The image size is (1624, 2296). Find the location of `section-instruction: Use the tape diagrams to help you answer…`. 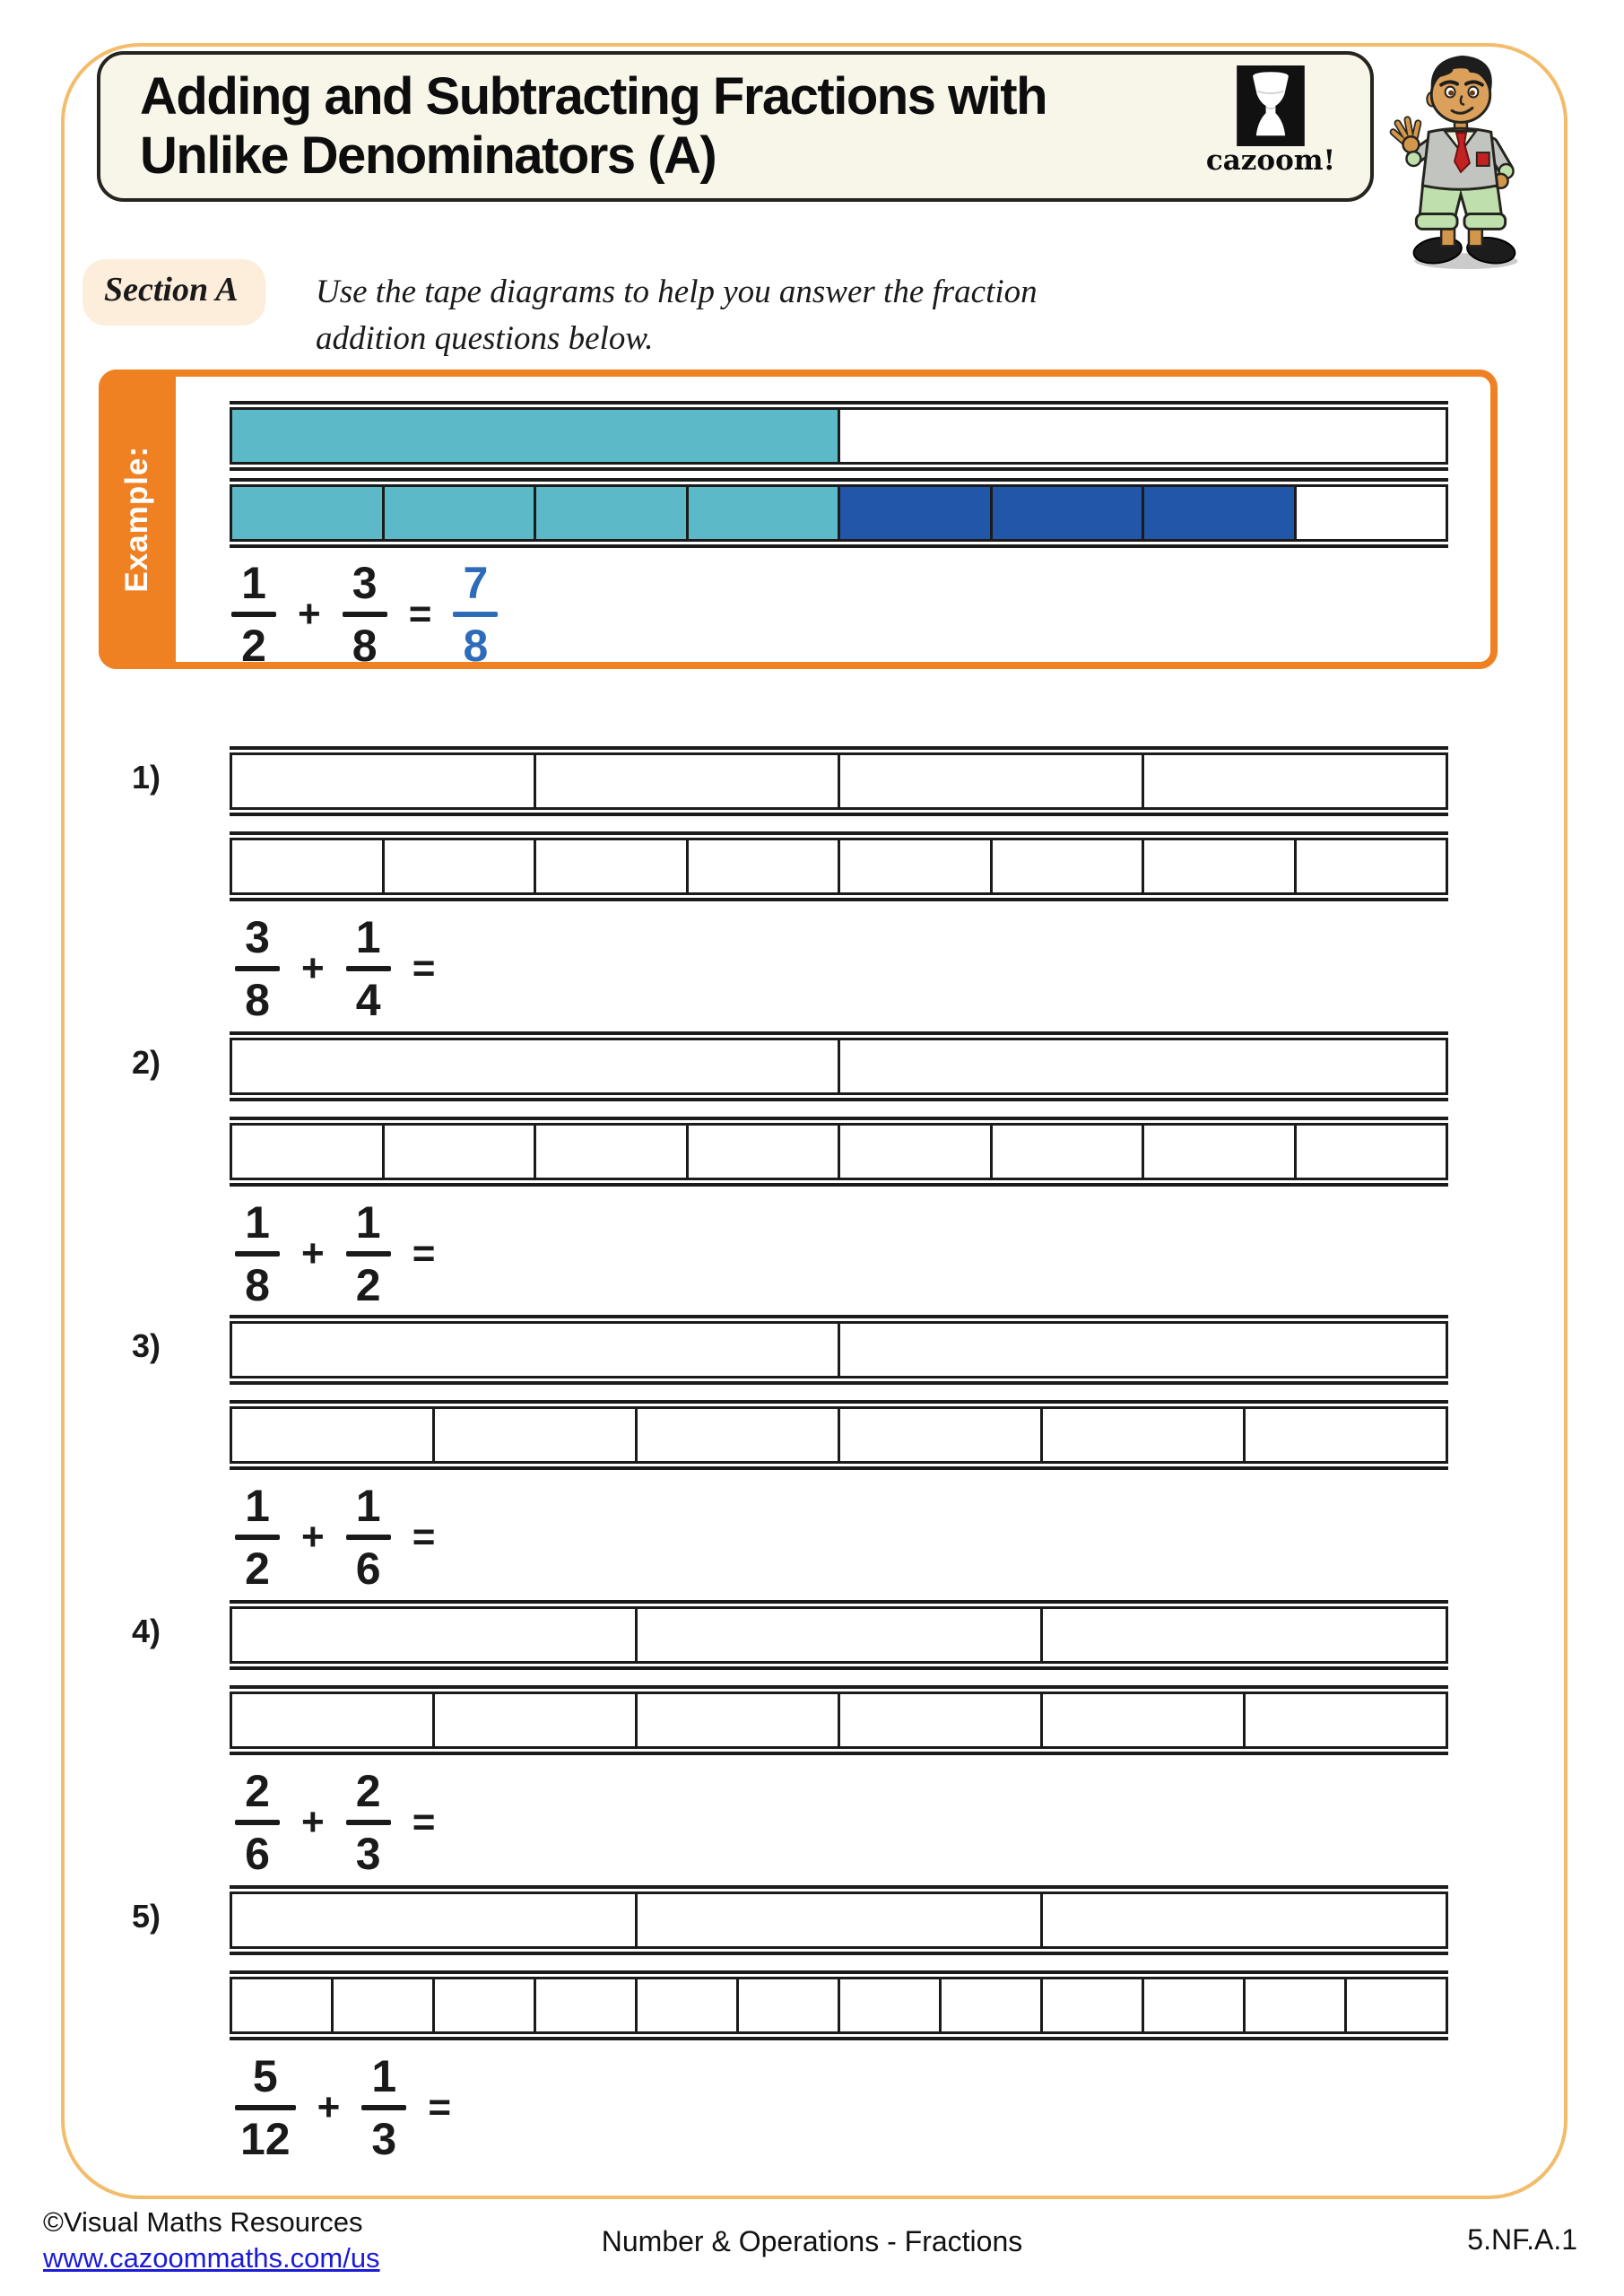

section-instruction: Use the tape diagrams to help you answer… is located at coordinates (677, 315).